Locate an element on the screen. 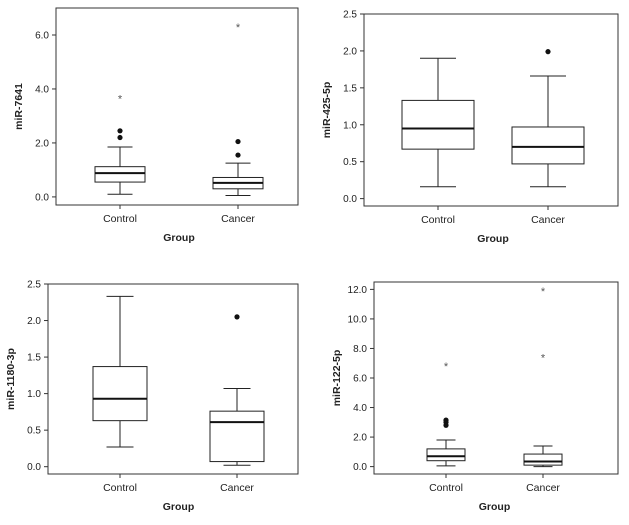  y-tick-label: 12.0 is located at coordinates (358, 290).